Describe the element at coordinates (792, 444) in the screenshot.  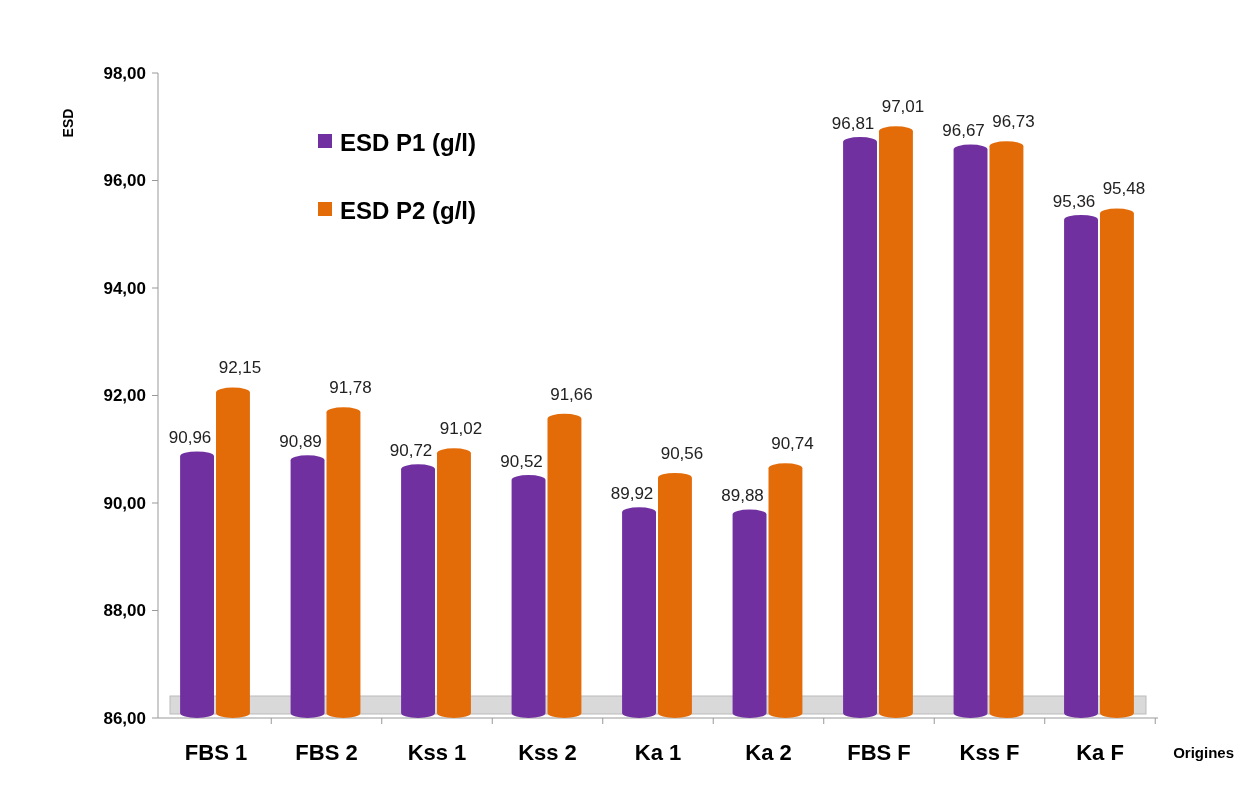
I see `data-label: 90,74` at that location.